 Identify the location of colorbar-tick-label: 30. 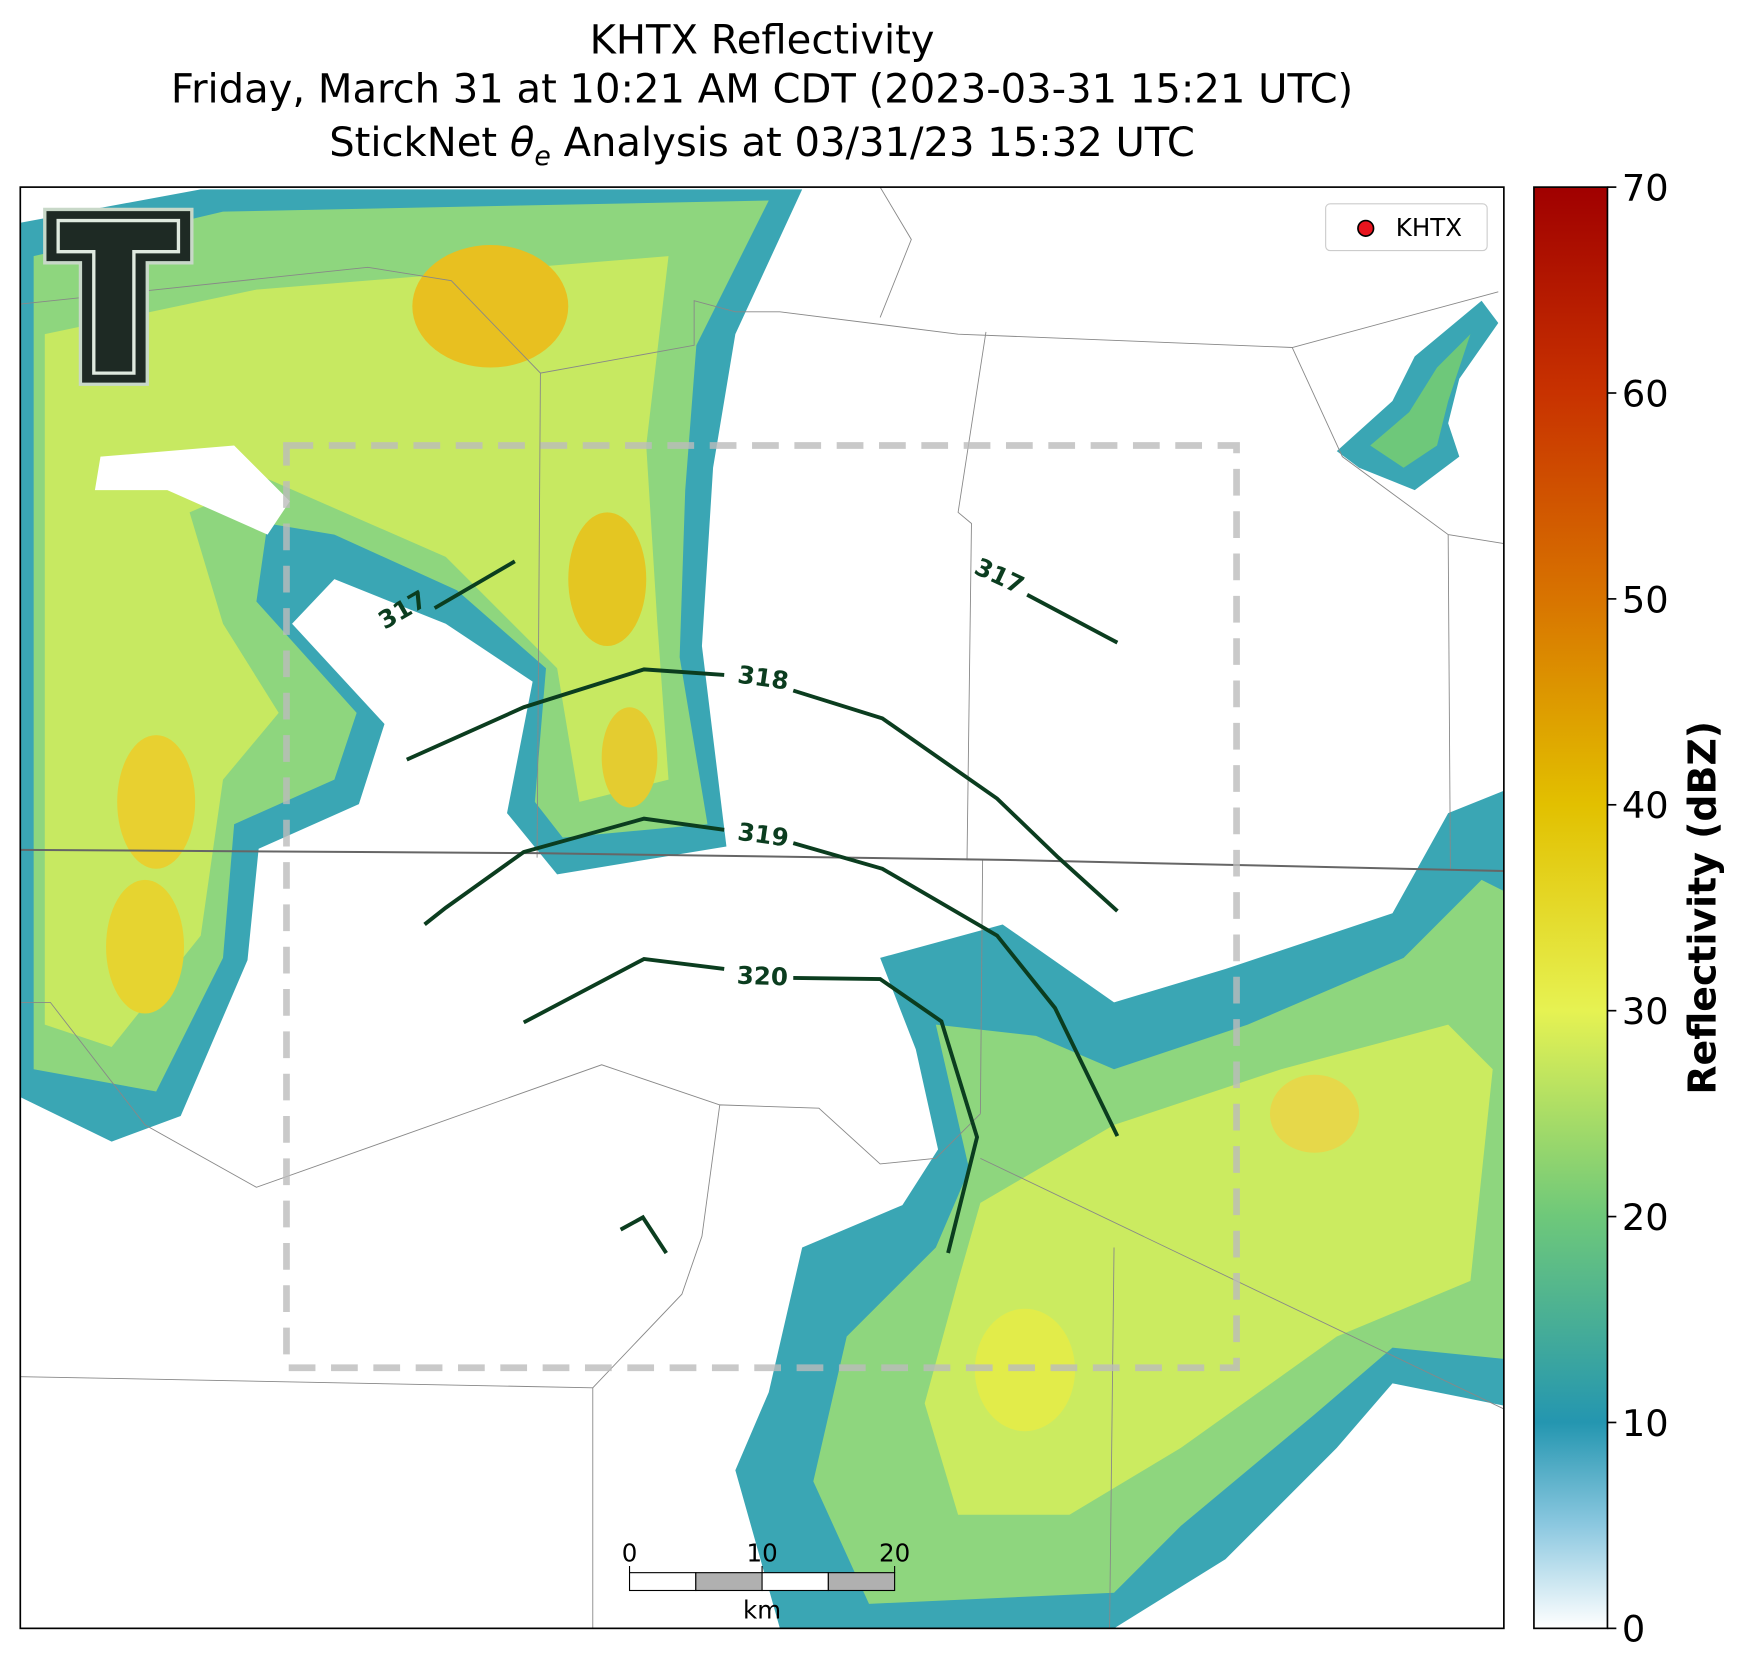
(1645, 1011).